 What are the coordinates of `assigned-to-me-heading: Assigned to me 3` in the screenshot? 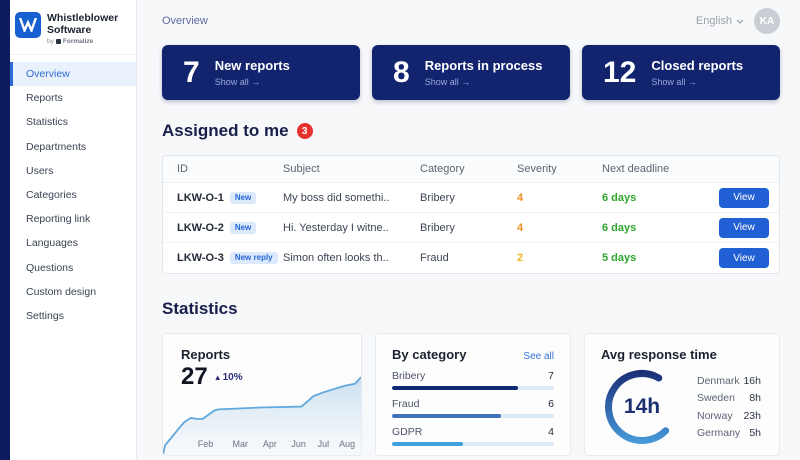 It's located at (471, 131).